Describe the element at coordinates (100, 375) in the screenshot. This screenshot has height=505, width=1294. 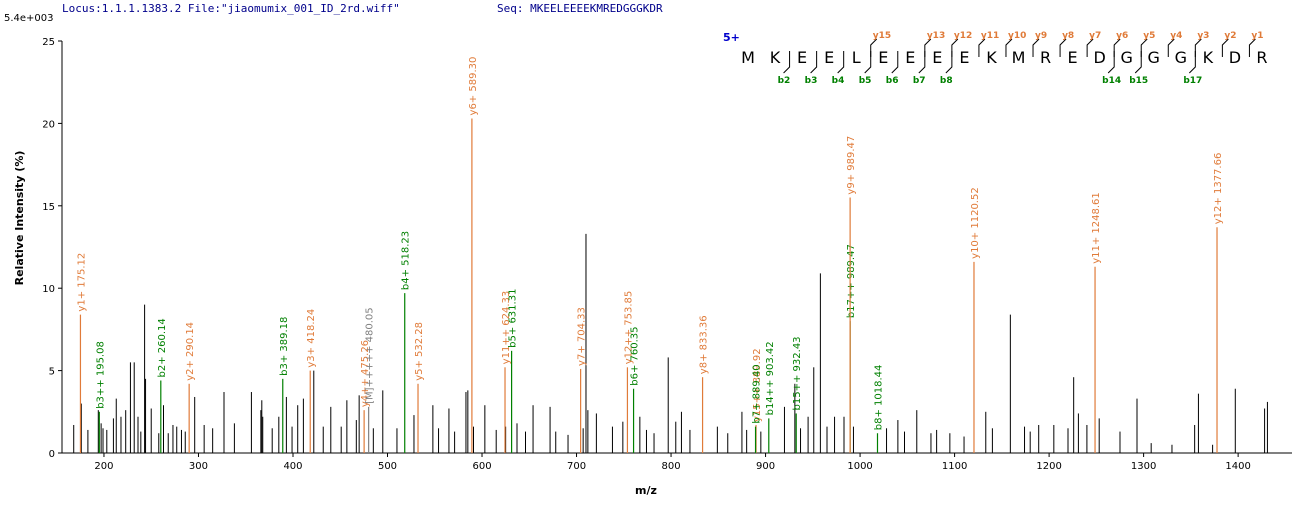
I see `peak-label: b3++ 195.08` at that location.